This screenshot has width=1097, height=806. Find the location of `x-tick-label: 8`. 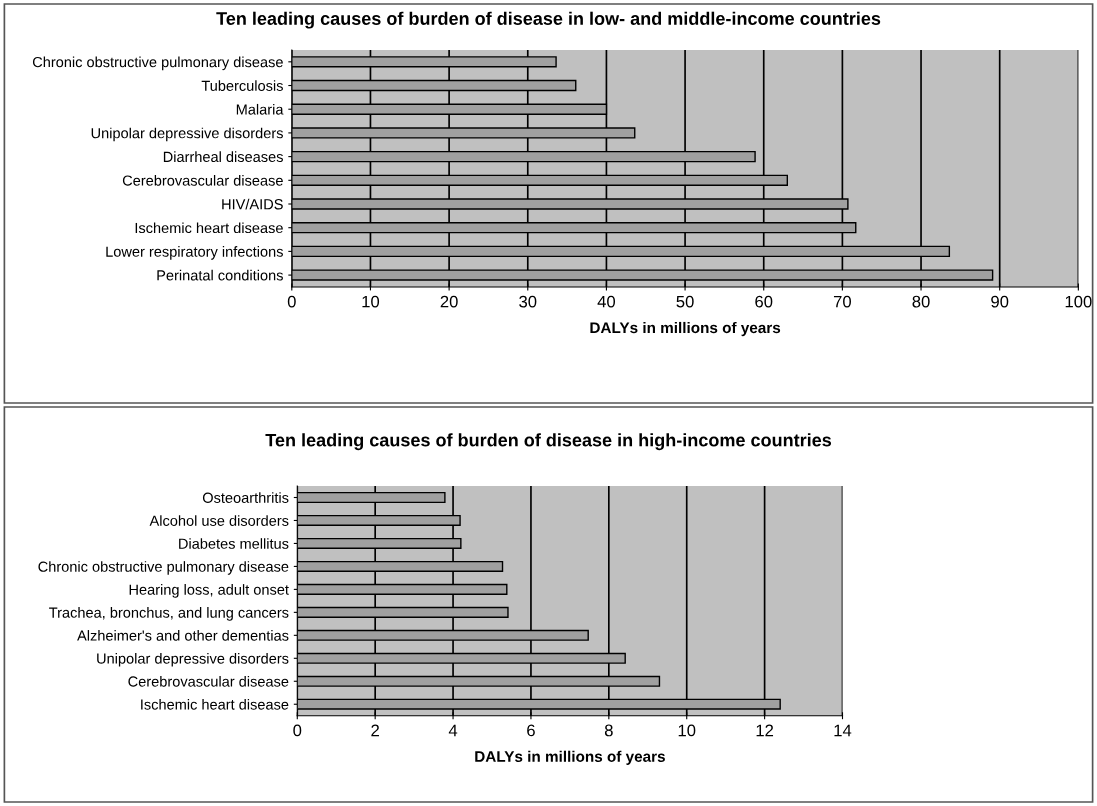

x-tick-label: 8 is located at coordinates (608, 730).